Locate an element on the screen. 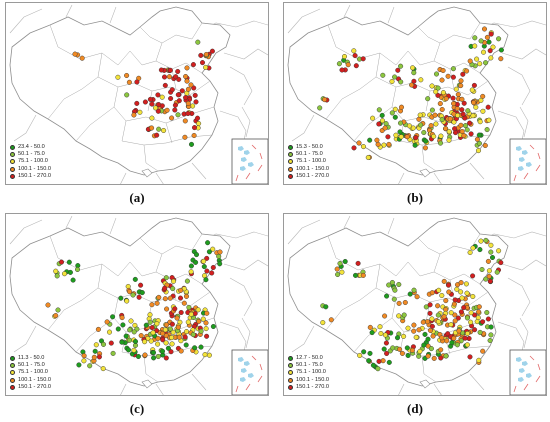 This screenshot has height=422, width=550. legend-item-4: 100.1 - 150.0 is located at coordinates (308, 380).